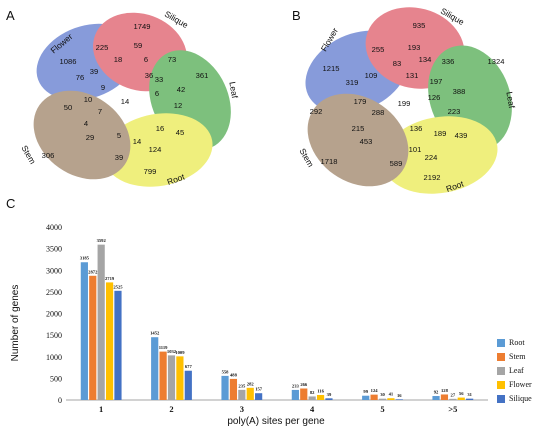 This screenshot has width=550, height=431. I want to click on venn-a-region: 306, so click(48, 155).